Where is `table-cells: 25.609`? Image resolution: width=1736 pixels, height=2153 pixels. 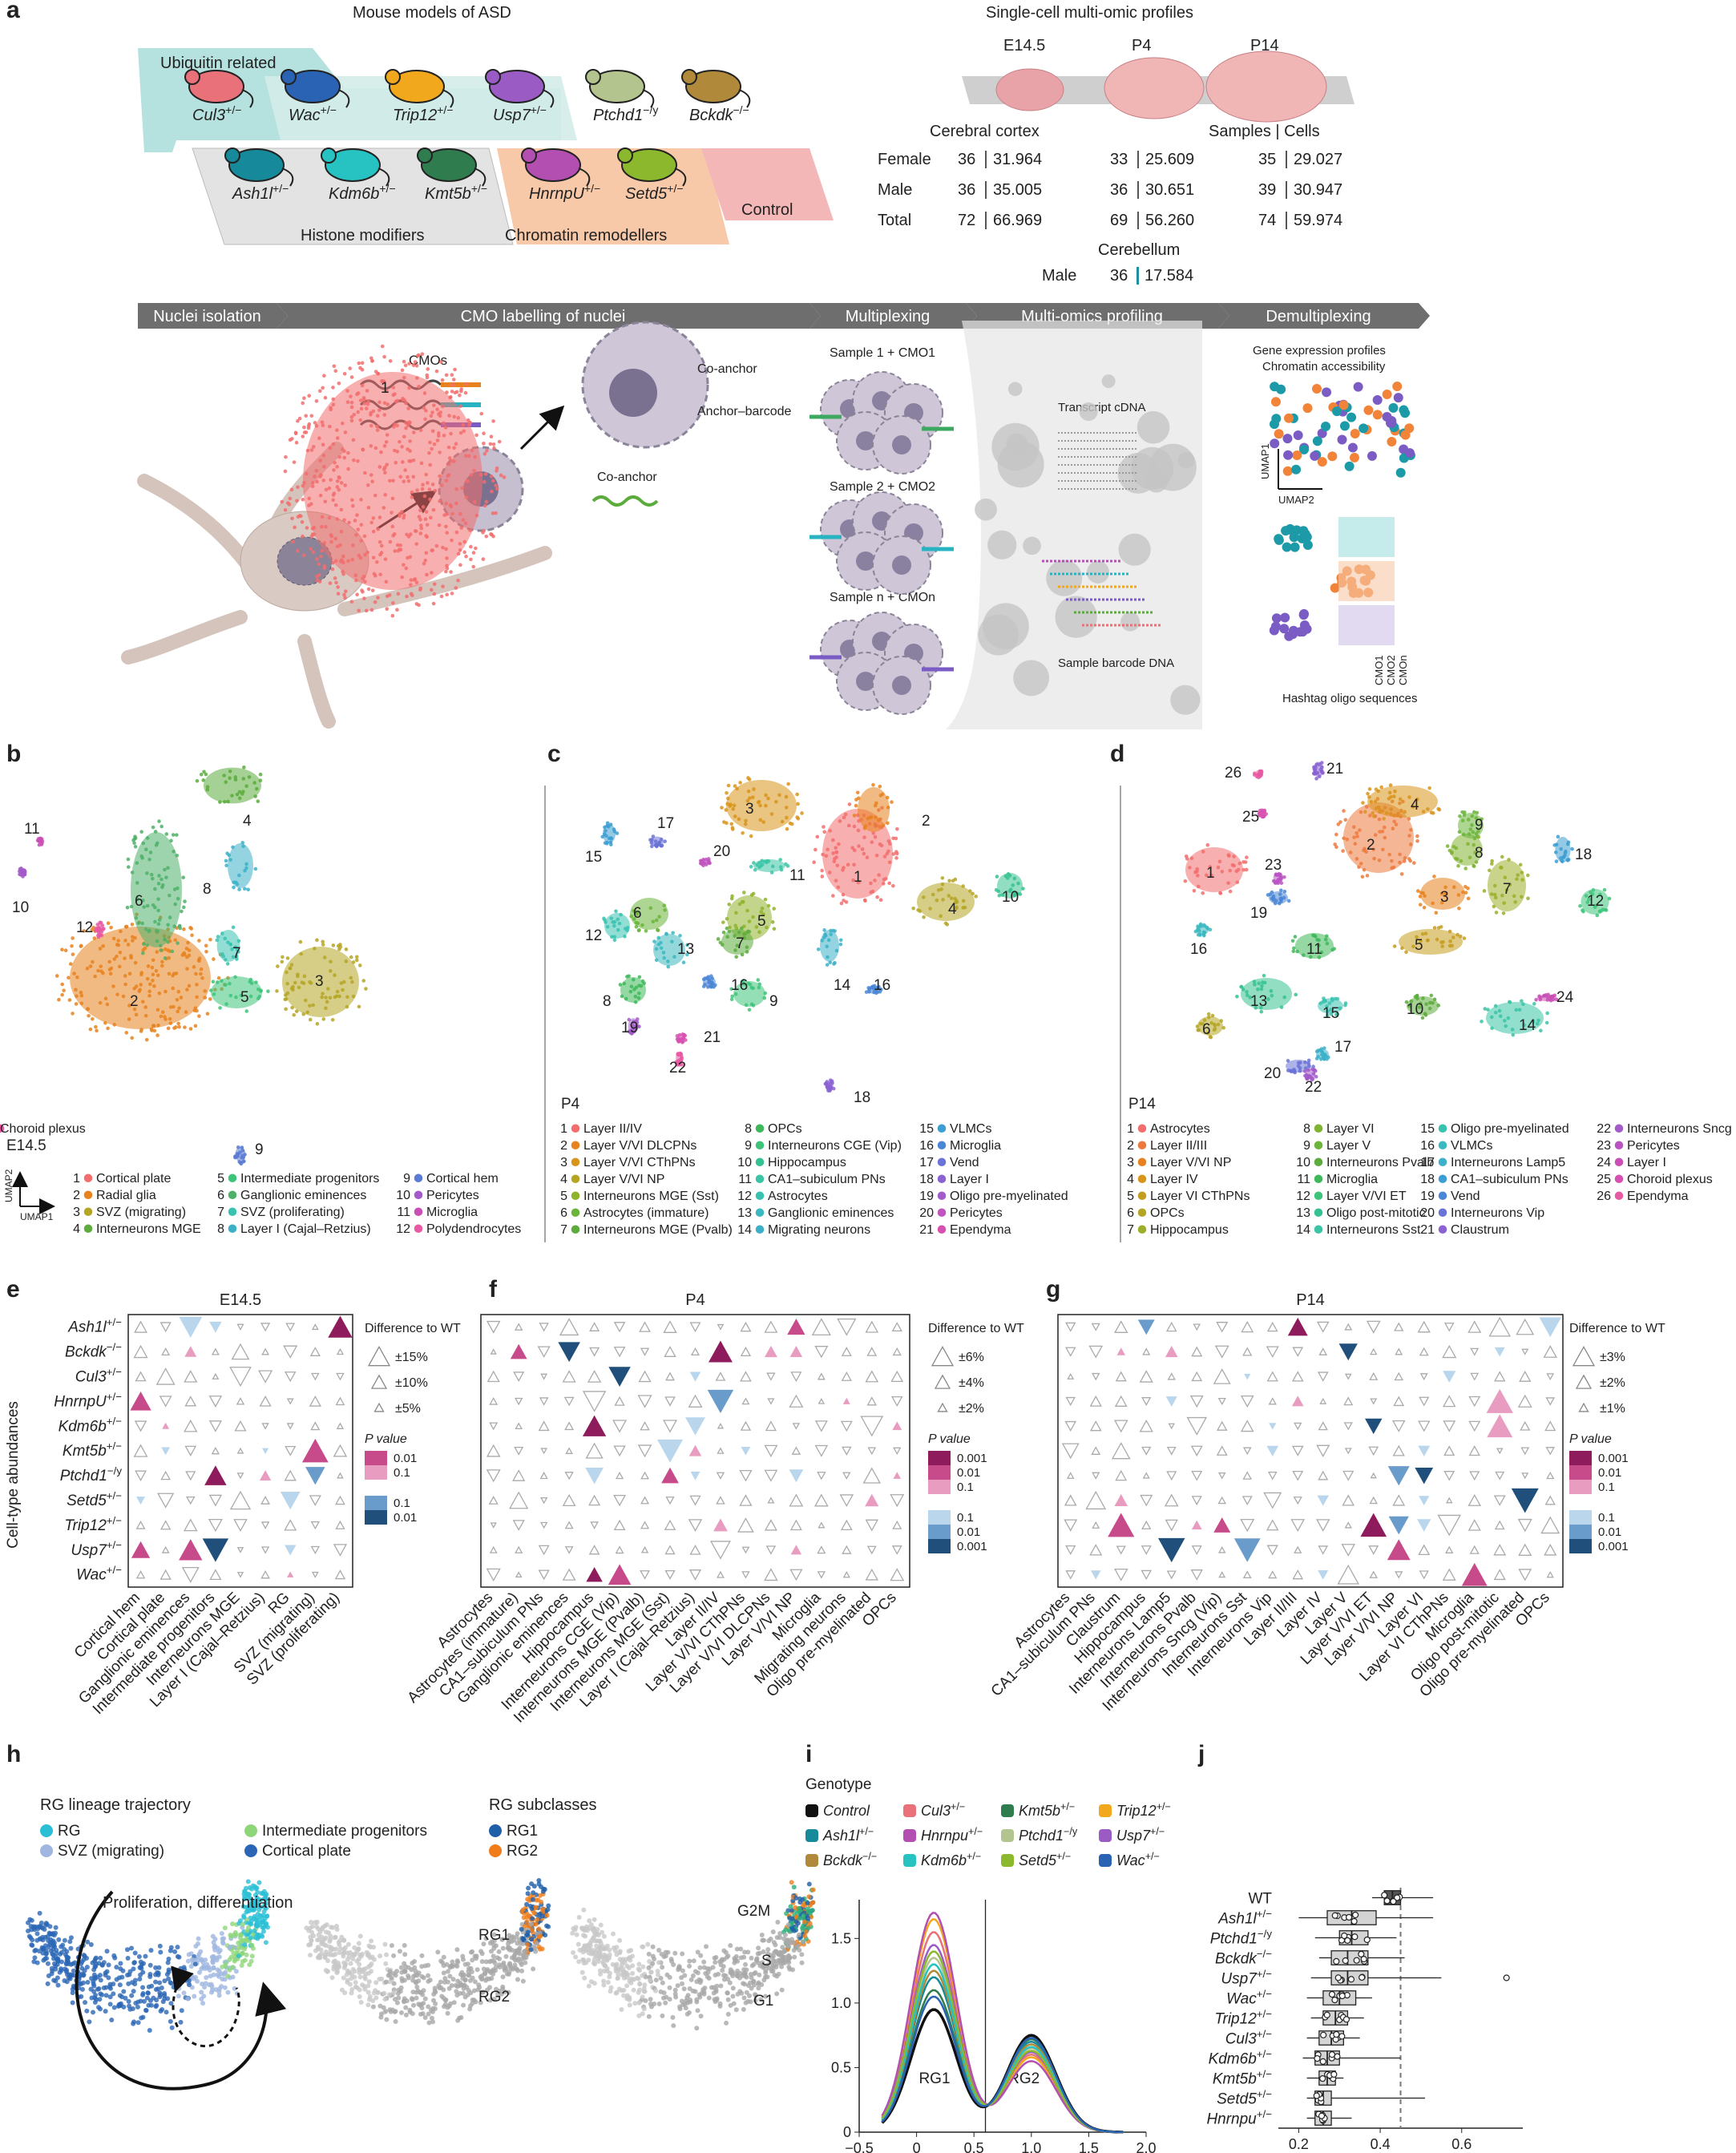 table-cells: 25.609 is located at coordinates (1169, 159).